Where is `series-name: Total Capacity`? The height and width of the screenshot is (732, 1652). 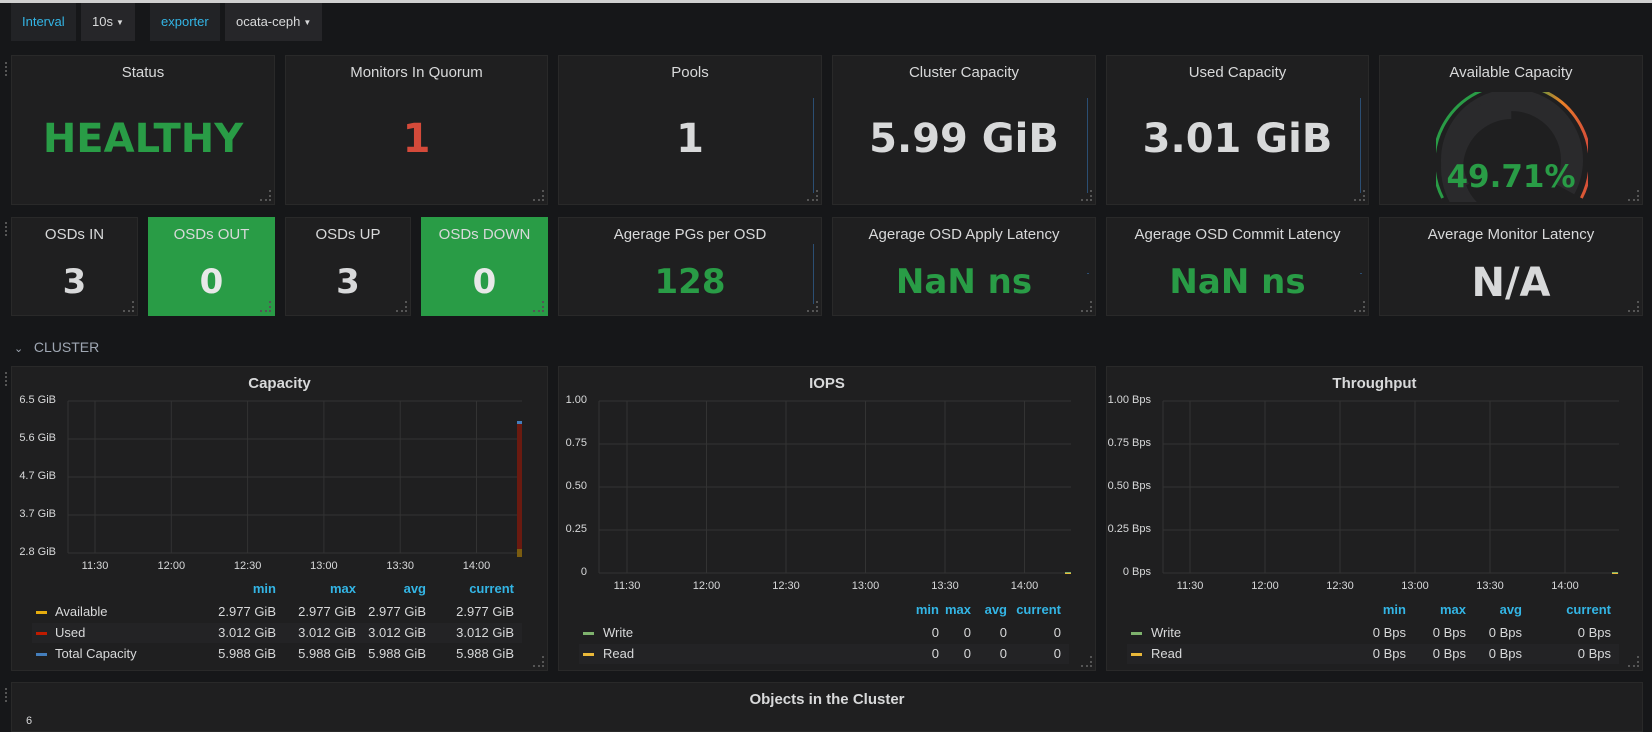
series-name: Total Capacity is located at coordinates (96, 653).